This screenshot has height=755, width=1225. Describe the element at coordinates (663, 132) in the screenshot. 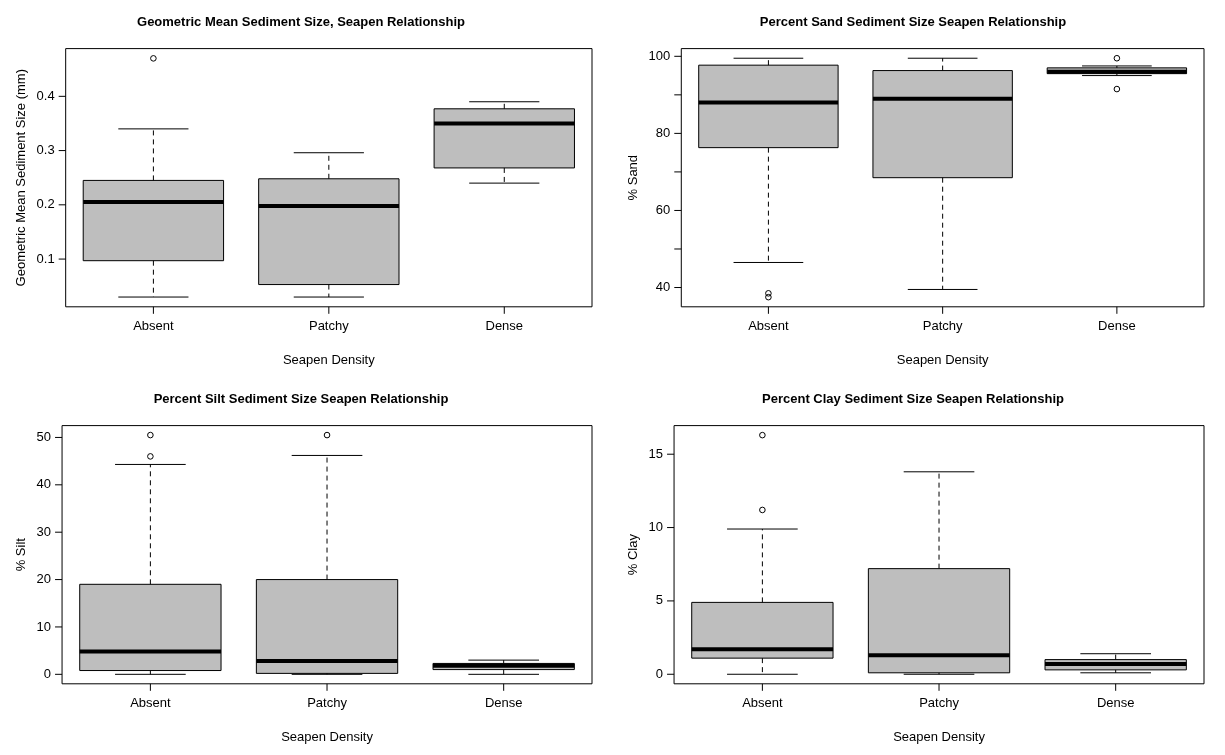

I see `y-tick-label: 80` at that location.